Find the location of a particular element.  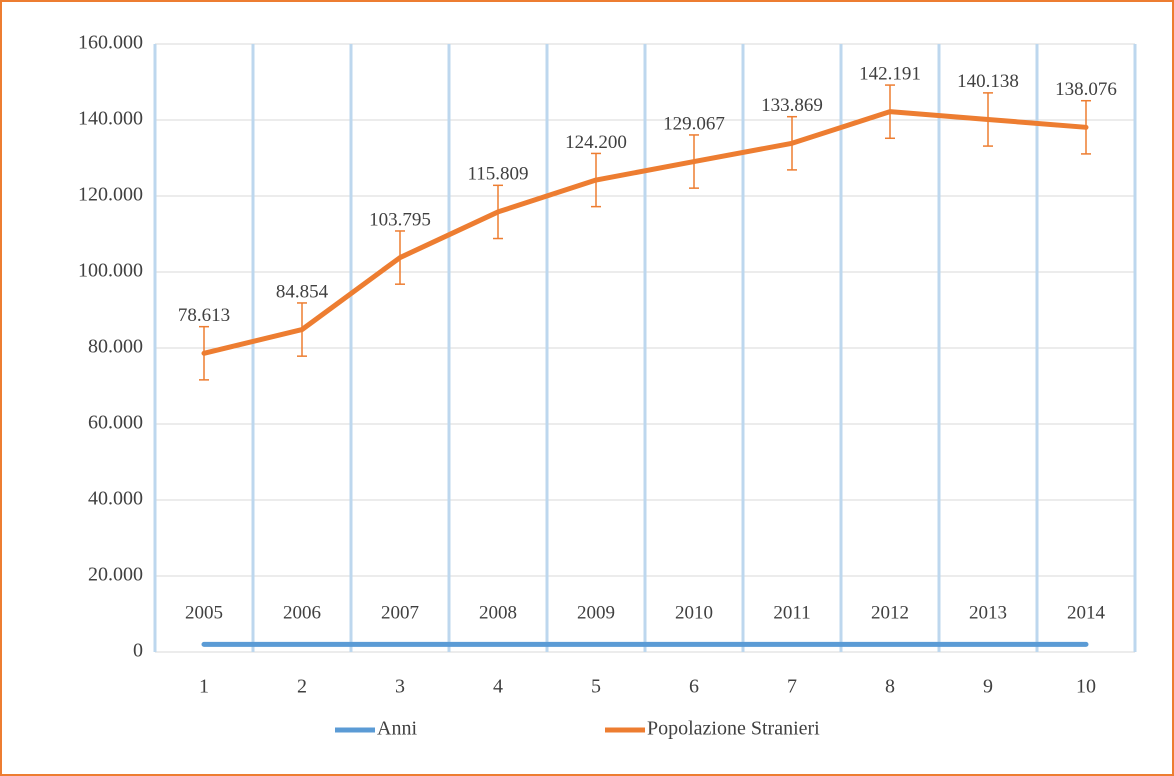

x-tick-label: 6 is located at coordinates (694, 687).